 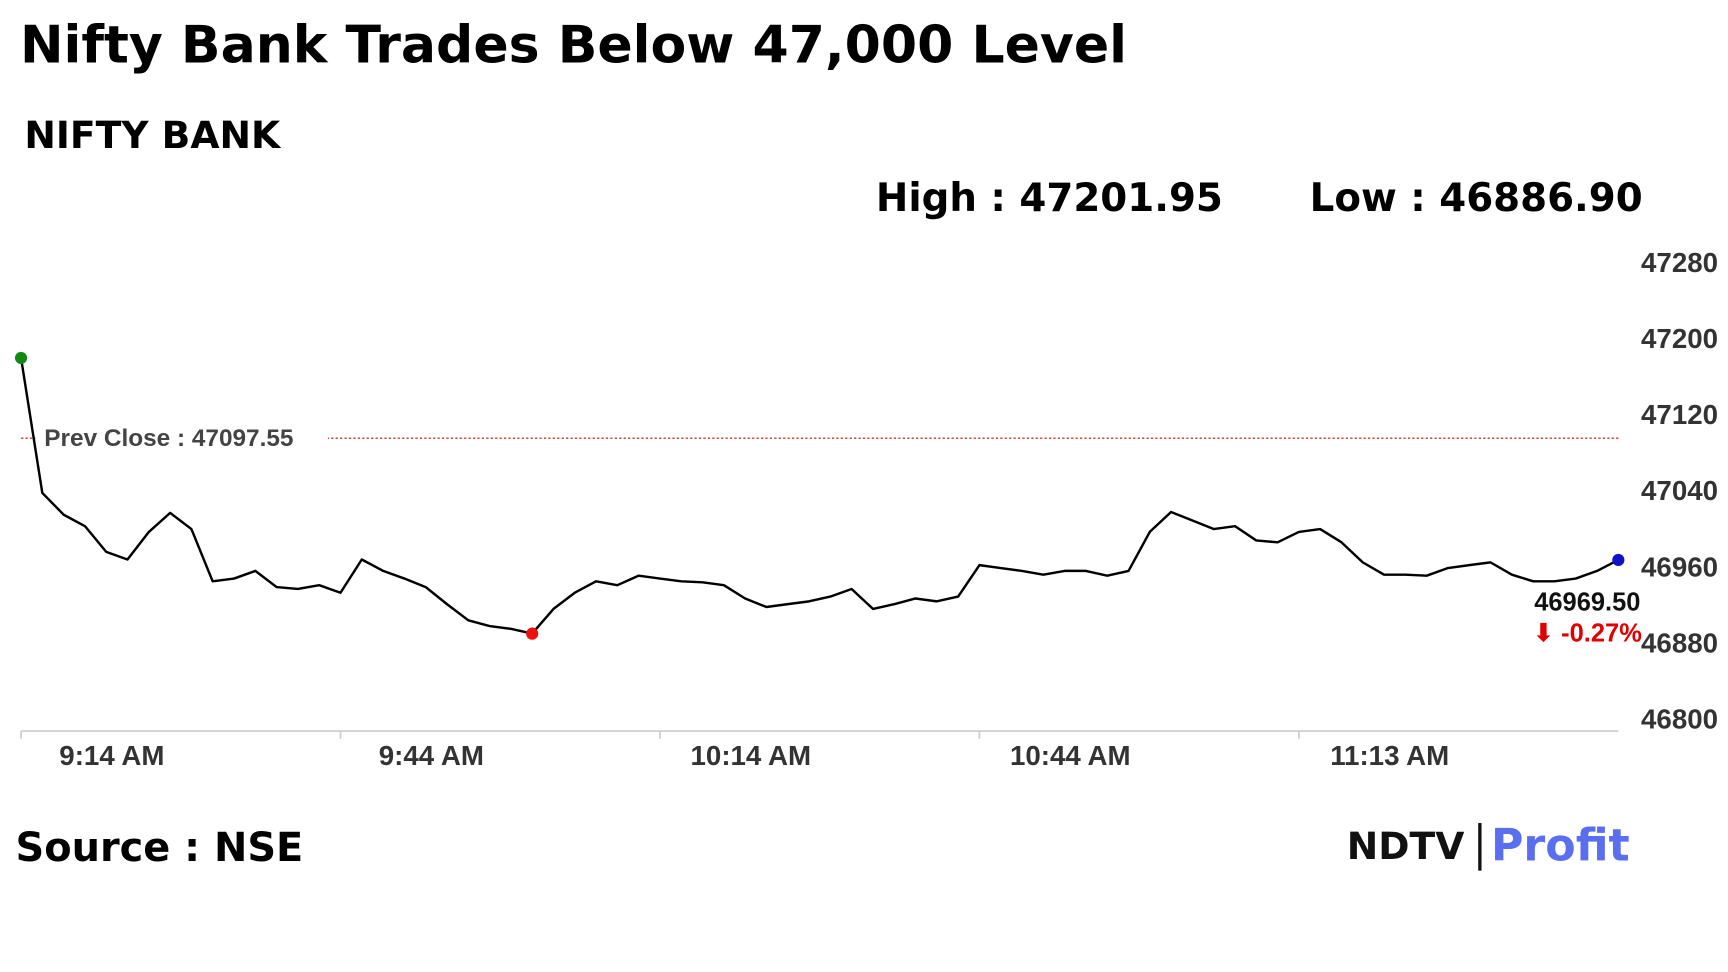 I want to click on y-tick-label: 46960, so click(x=1679, y=566).